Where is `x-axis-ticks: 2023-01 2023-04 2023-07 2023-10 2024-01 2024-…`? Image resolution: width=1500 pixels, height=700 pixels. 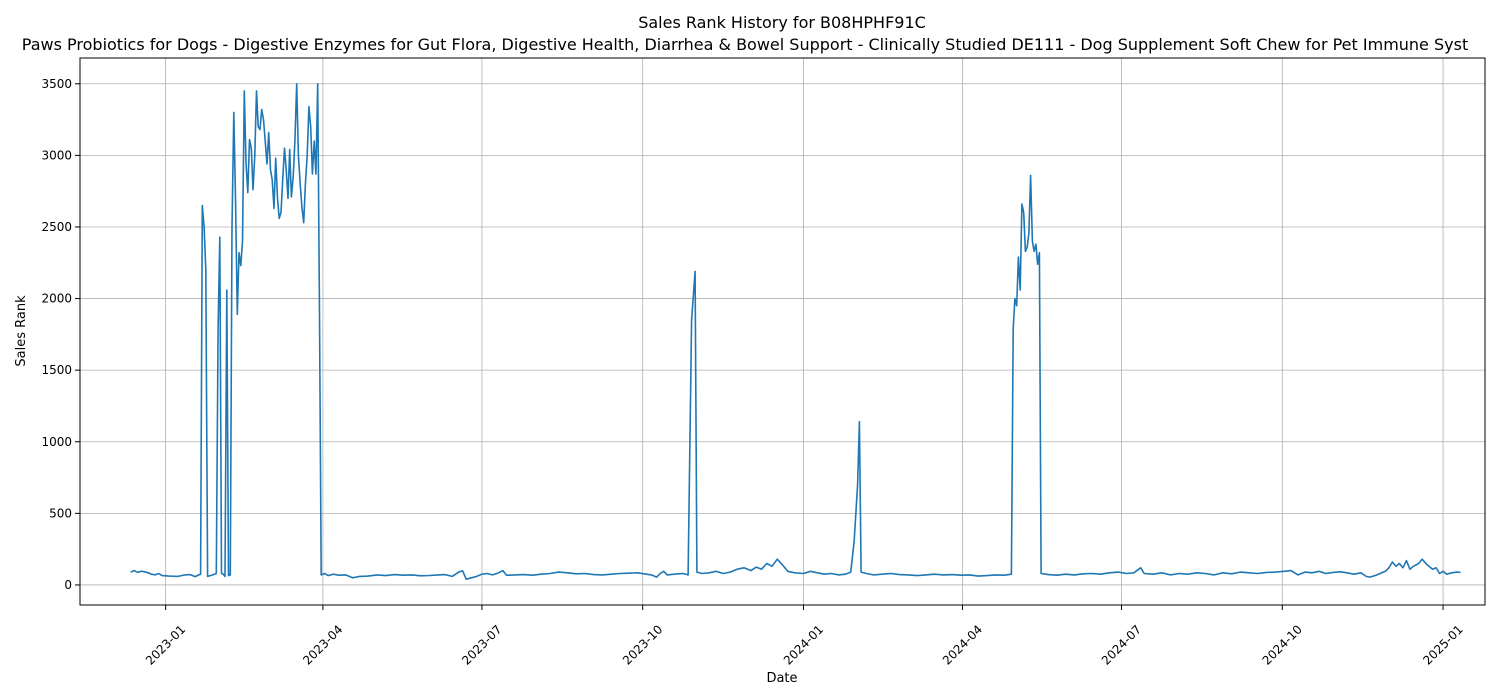 x-axis-ticks: 2023-01 2023-04 2023-07 2023-10 2024-01 2024-… is located at coordinates (804, 636).